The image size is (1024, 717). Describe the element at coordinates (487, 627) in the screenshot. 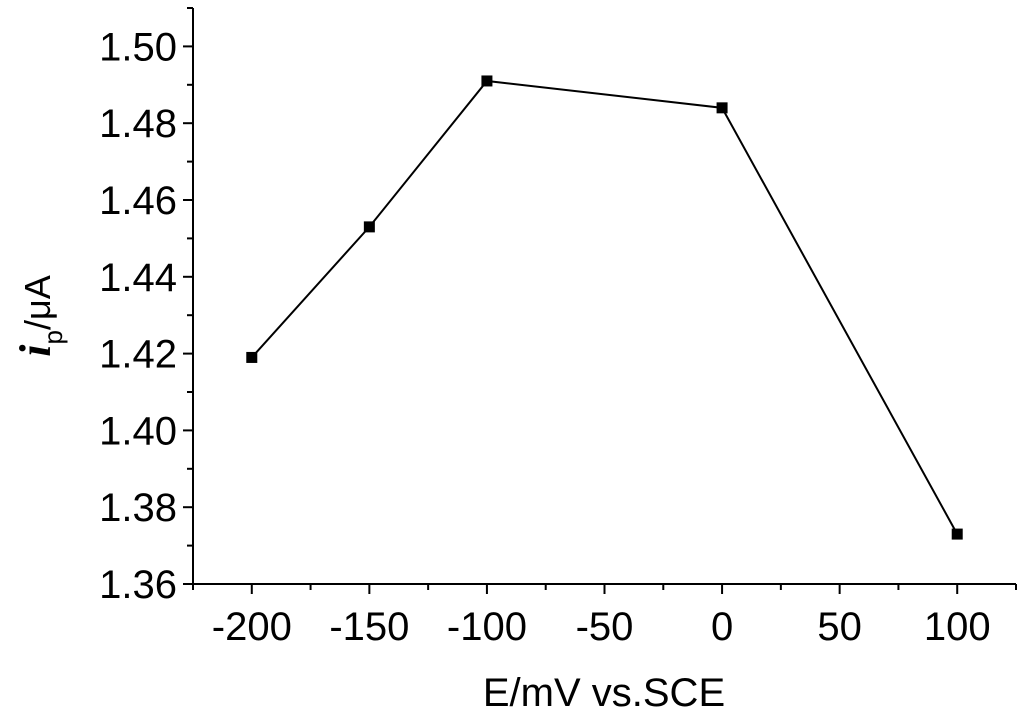

I see `x-tick-label: -100` at that location.